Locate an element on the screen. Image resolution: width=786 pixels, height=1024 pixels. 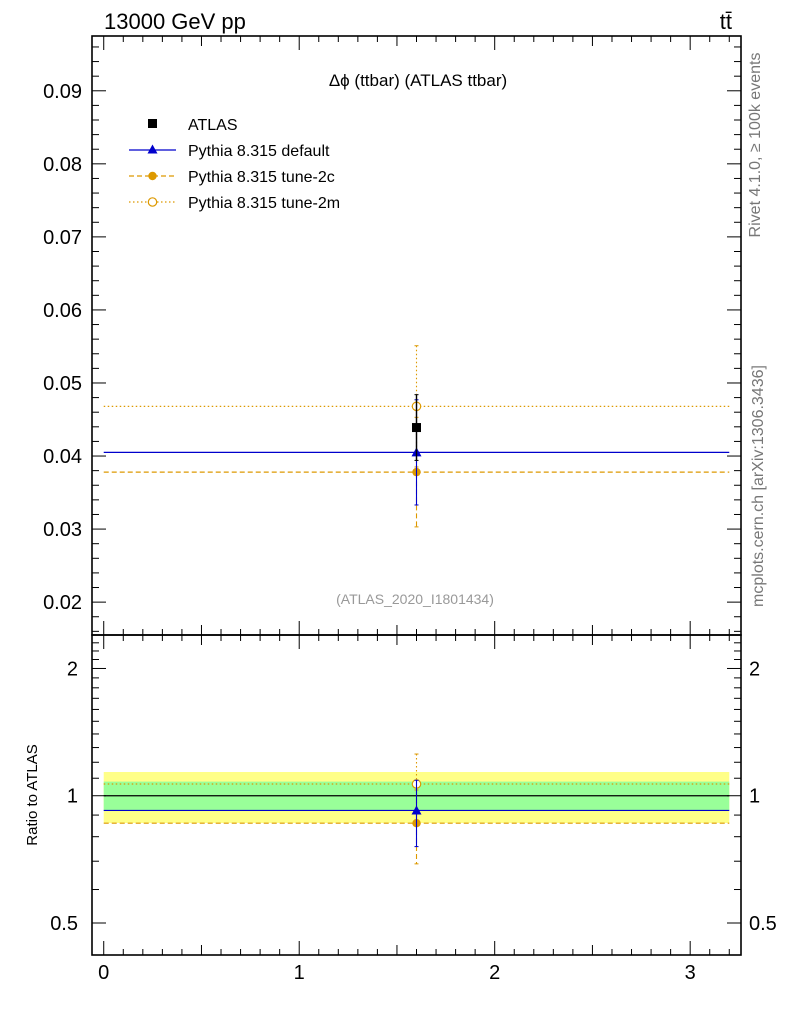
legend-entry-tune-2c: Pythia 8.315 tune-2c is located at coordinates (232, 177).